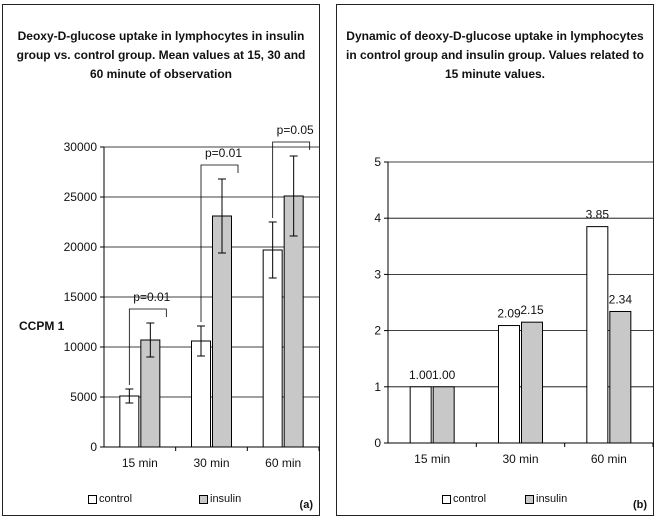  I want to click on y-tick-label: 4, so click(377, 218).